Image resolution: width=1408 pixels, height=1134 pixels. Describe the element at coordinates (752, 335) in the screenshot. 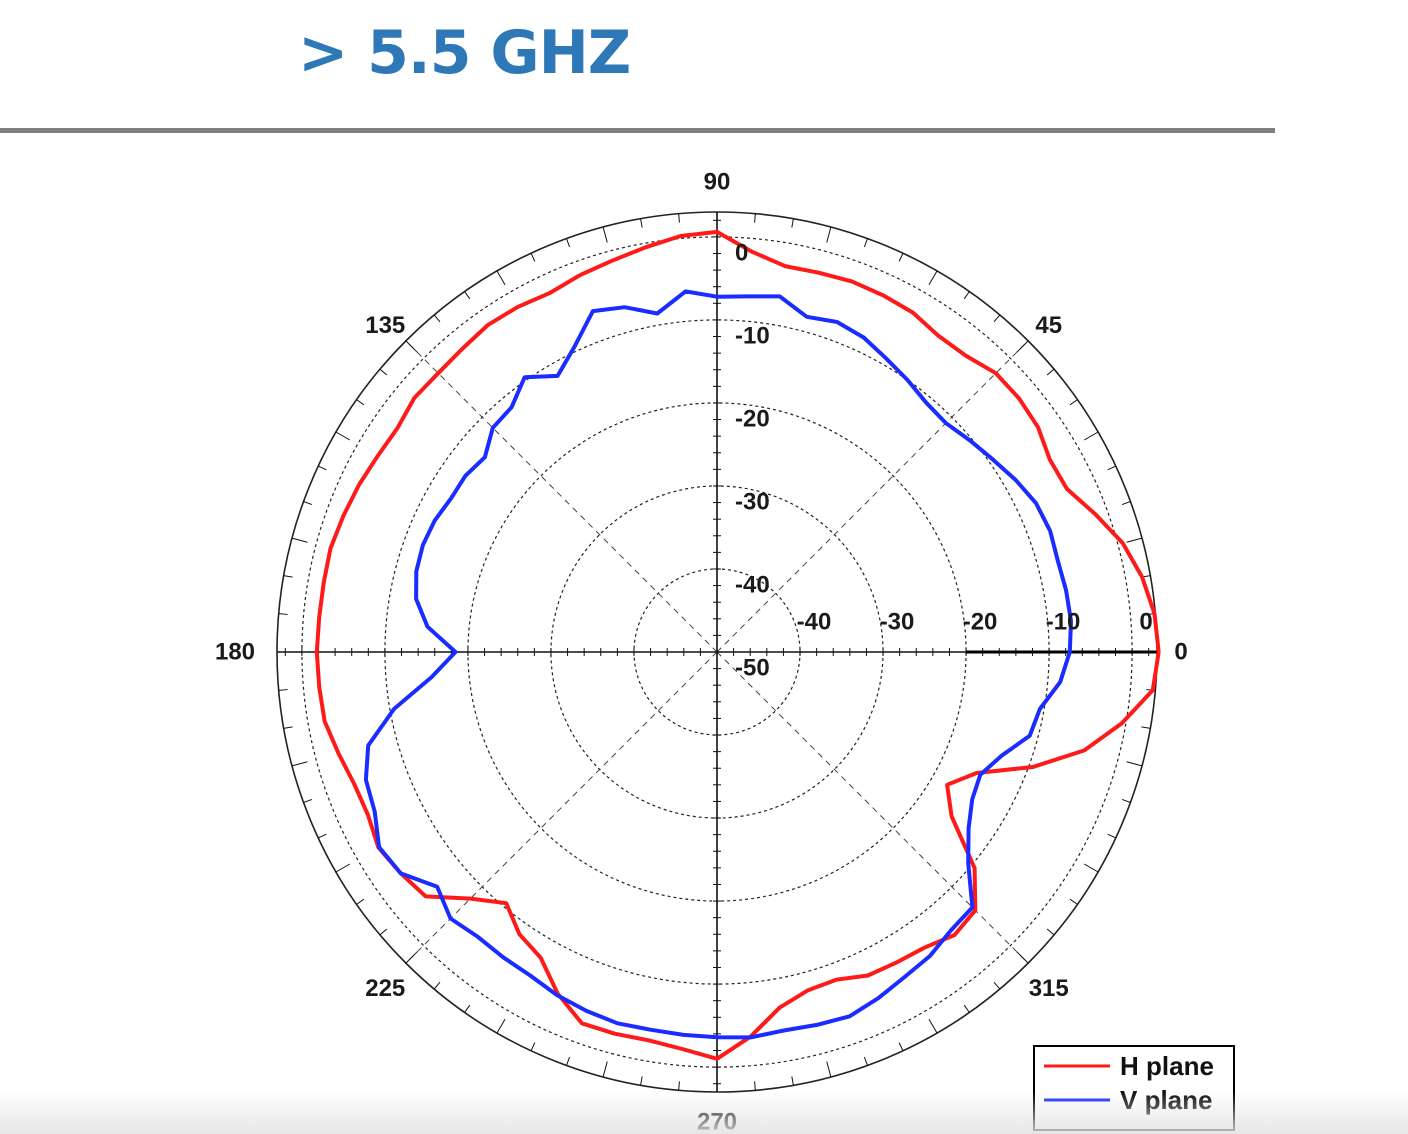

I see `r-label-vertical: -10` at that location.